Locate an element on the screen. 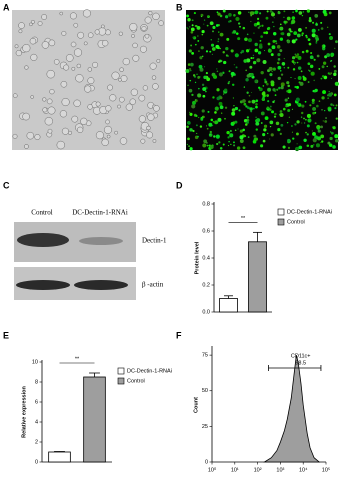 Image resolution: width=342 pixels, height=500 pixels. y-tick-label: 75 is located at coordinates (205, 356).